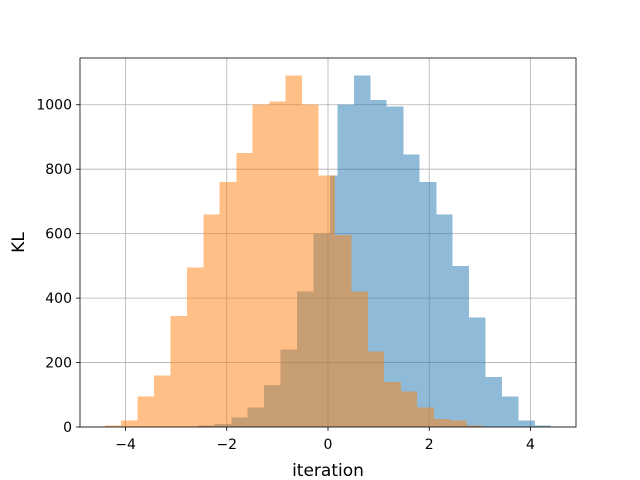  I want to click on x-tick-label: −4, so click(125, 445).